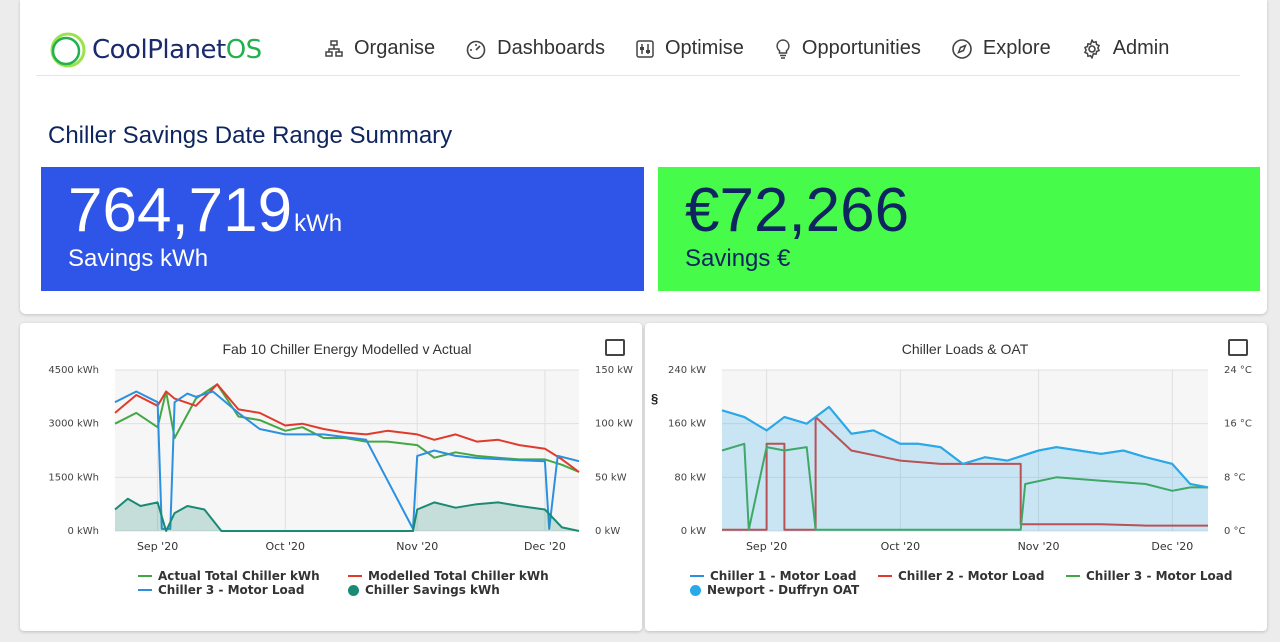 This screenshot has height=642, width=1280. I want to click on y-tick-label-left: 1500 kWh, so click(73, 477).